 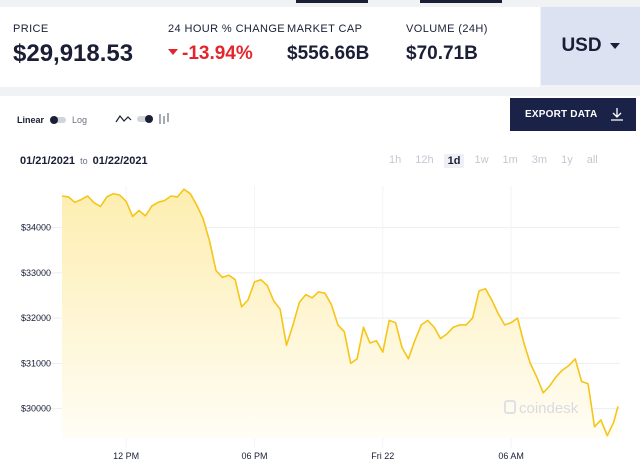 I want to click on time-range-selector: 1h 12h 1d 1w 1m 3m 1y all, so click(x=500, y=161).